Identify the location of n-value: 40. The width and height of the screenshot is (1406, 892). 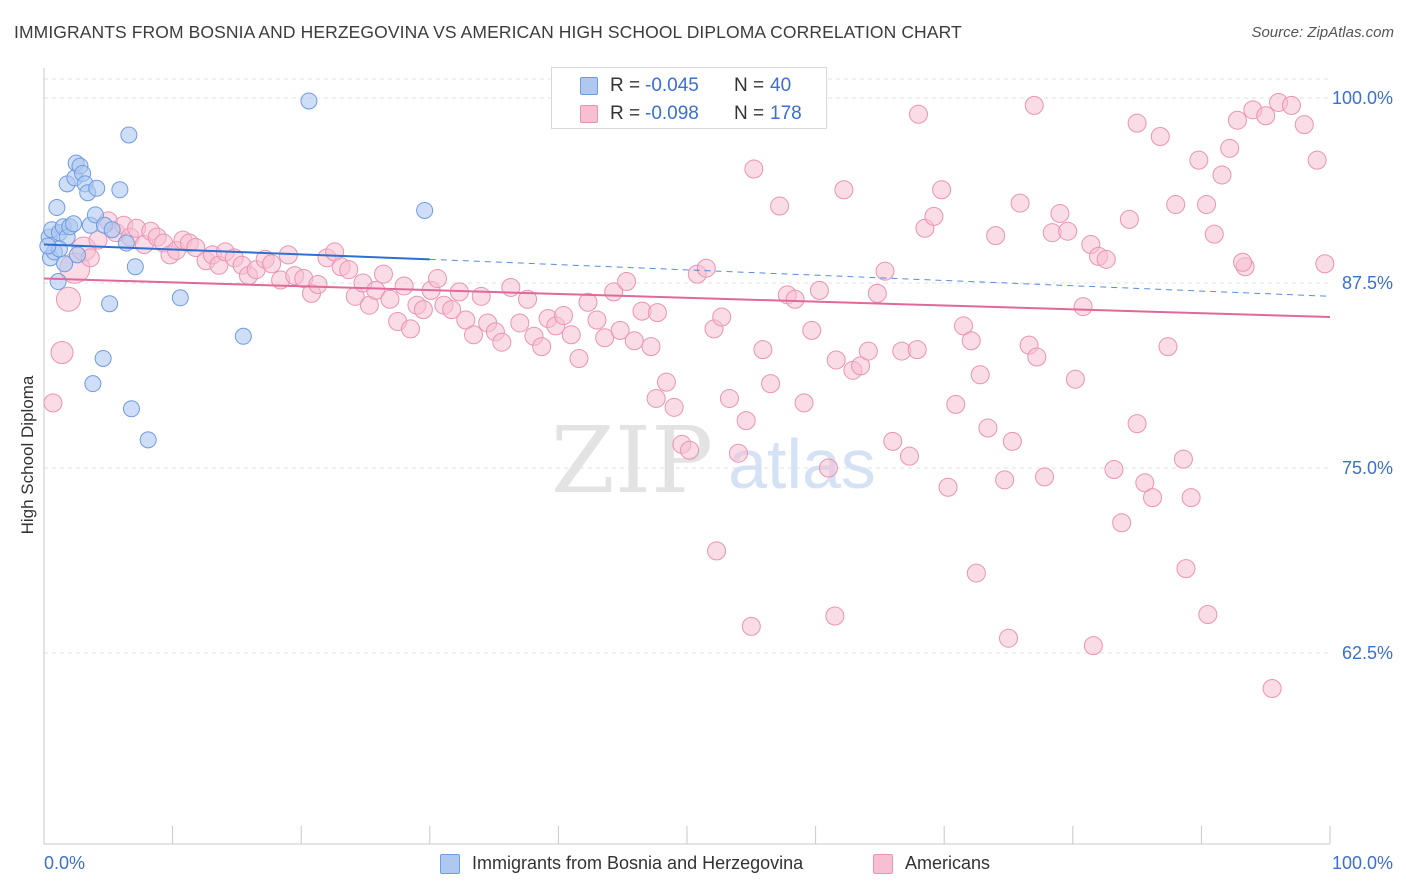
(781, 85).